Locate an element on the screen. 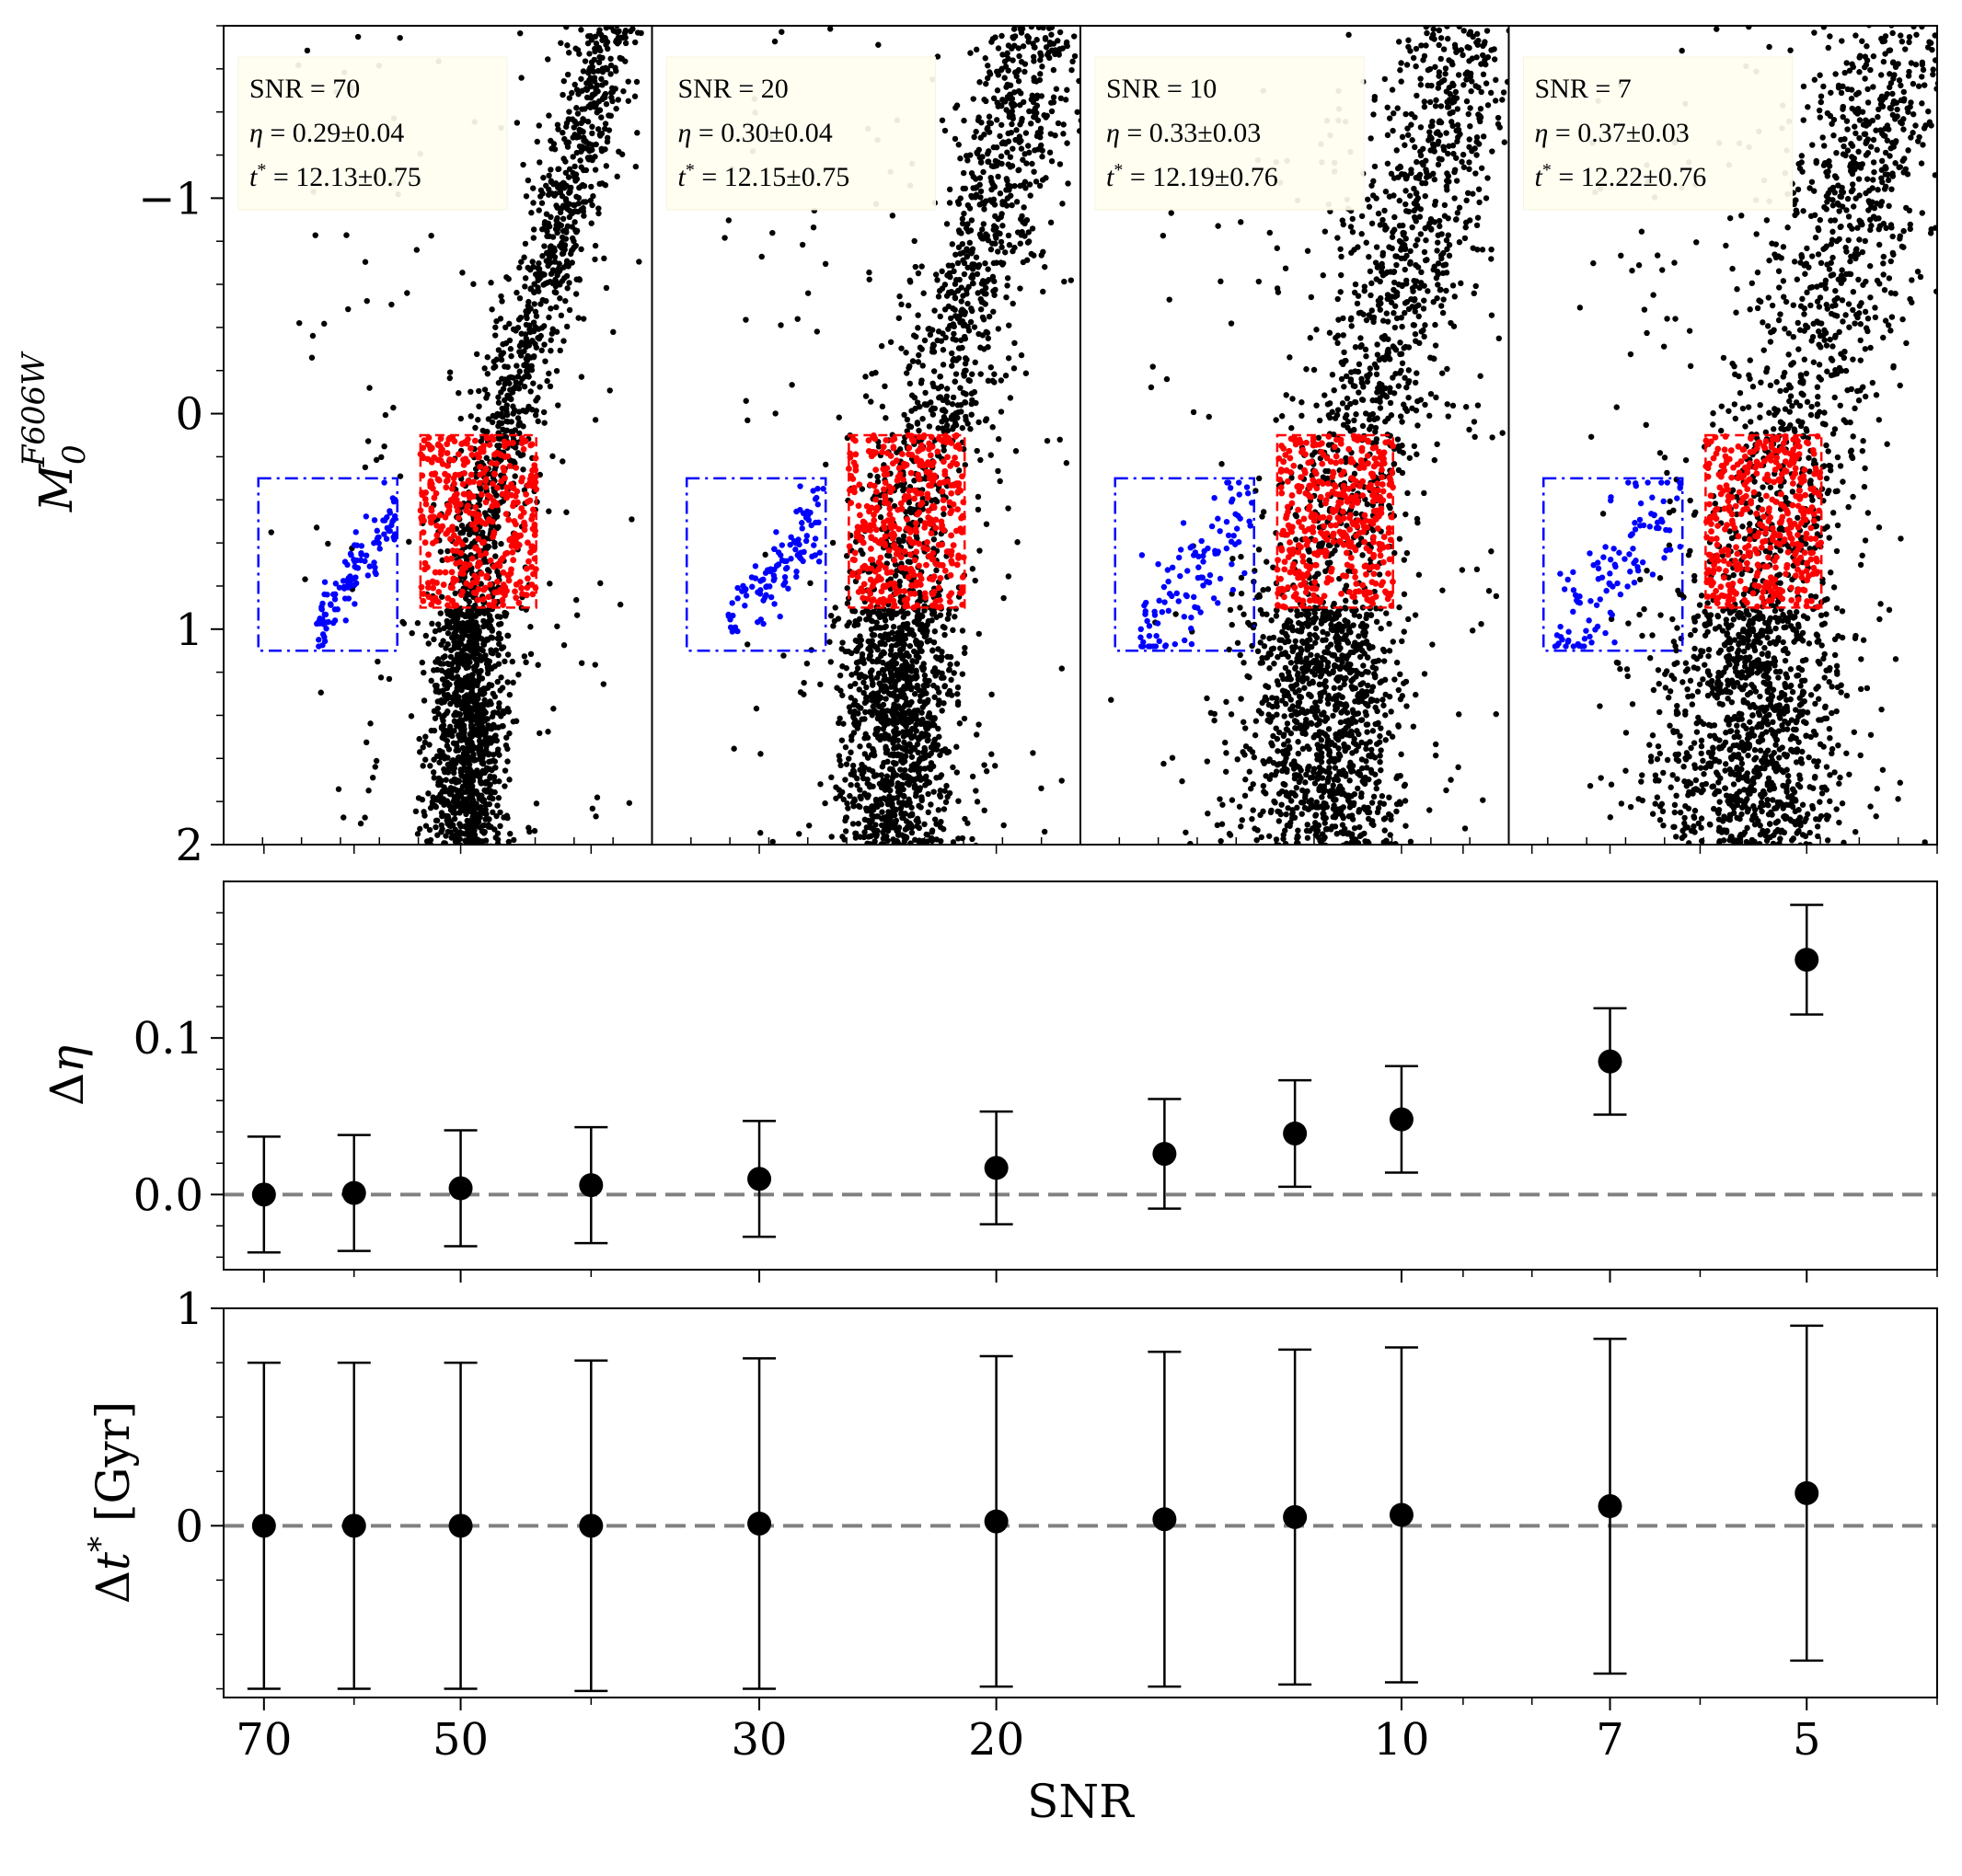 Image resolution: width=1962 pixels, height=1876 pixels. bhb-star is located at coordinates (347, 565).